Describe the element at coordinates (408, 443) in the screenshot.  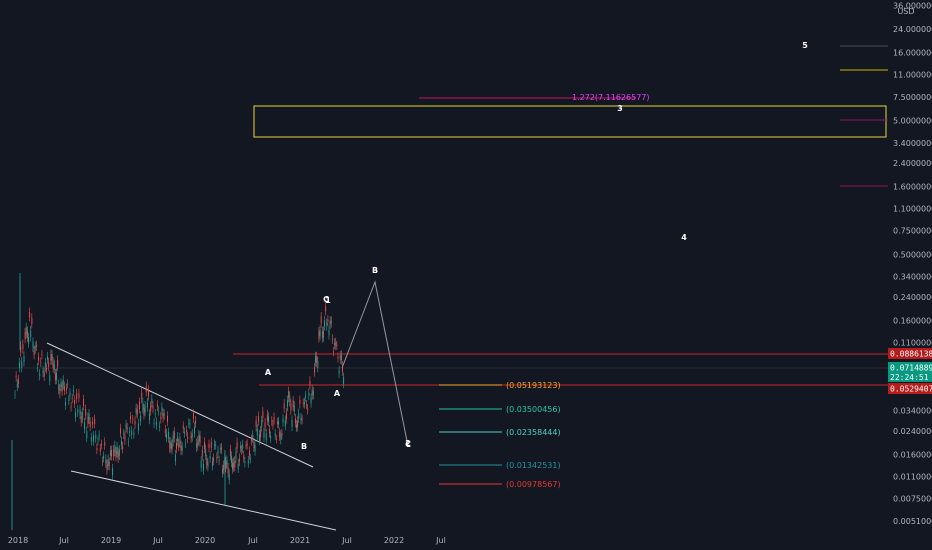
I see `wave-label: 2` at that location.